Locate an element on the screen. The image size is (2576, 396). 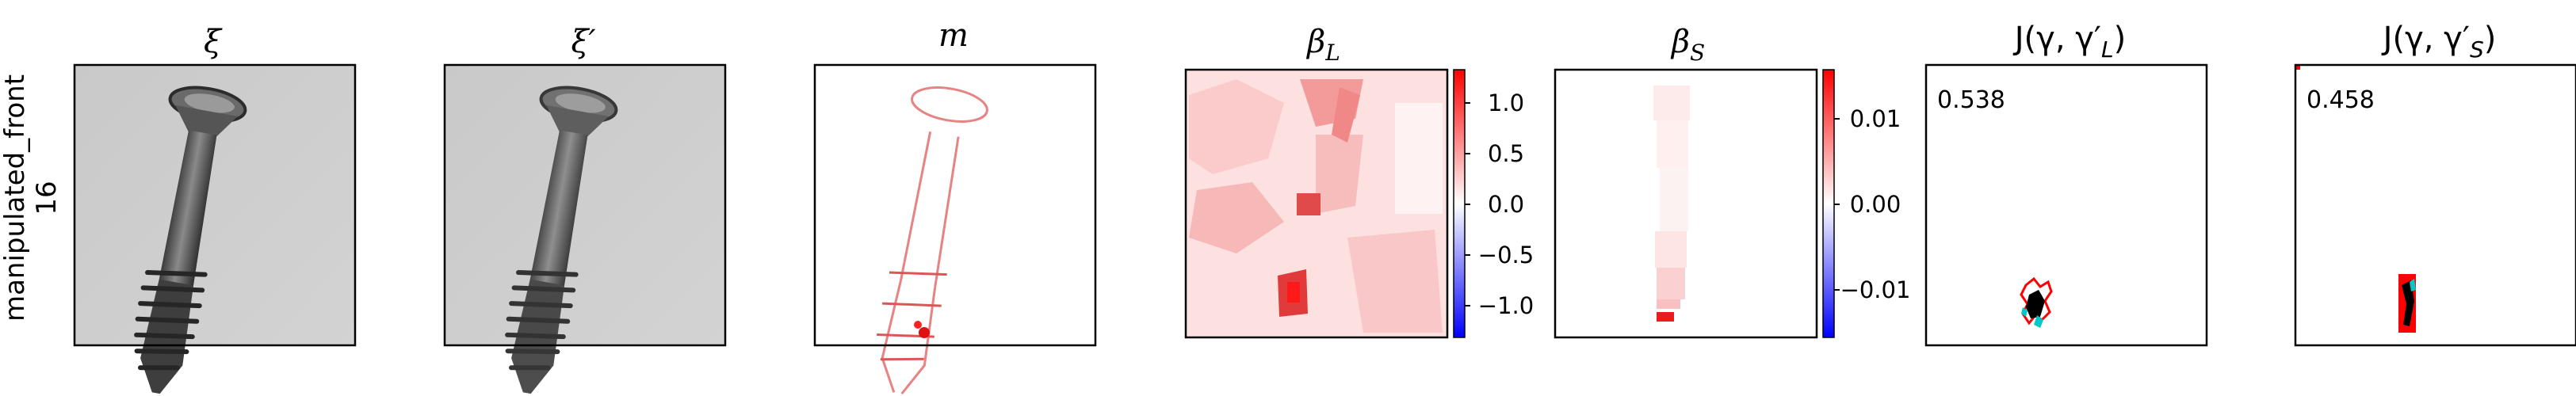
panel-j-l: J(γ, γ′L) 0.538 is located at coordinates (2066, 184).